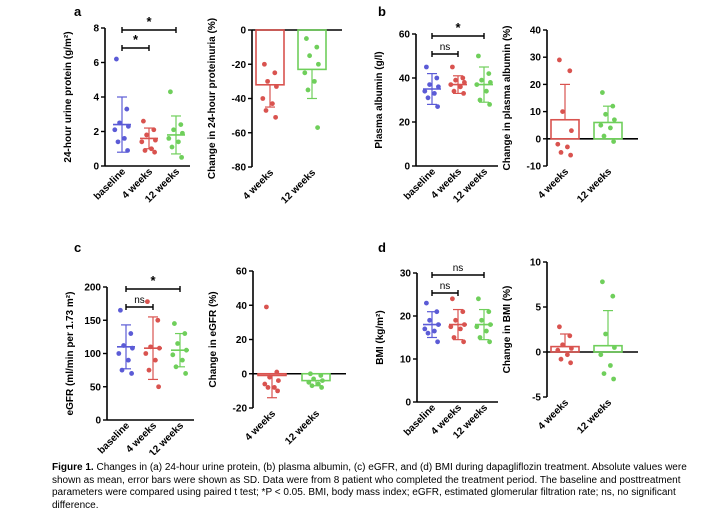 The height and width of the screenshot is (512, 720). I want to click on chart-a-change-y-tick-label: -60, so click(239, 133).